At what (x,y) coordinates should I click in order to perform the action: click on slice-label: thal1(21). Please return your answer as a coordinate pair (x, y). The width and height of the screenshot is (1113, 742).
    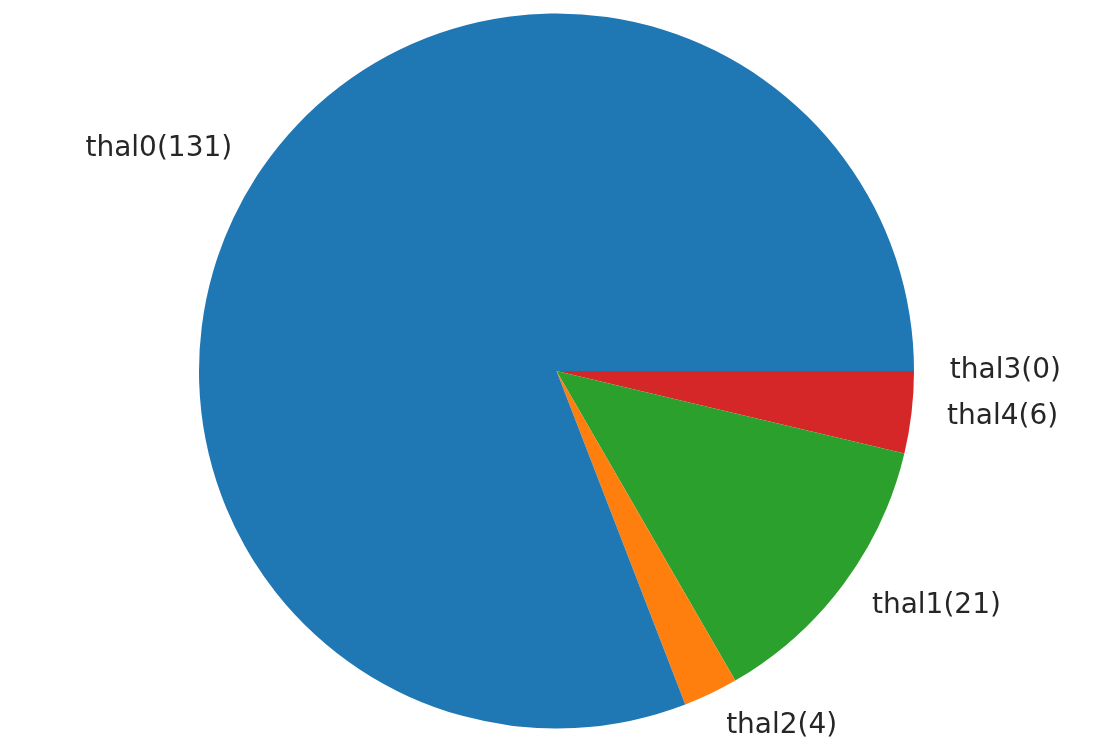
    Looking at the image, I should click on (936, 604).